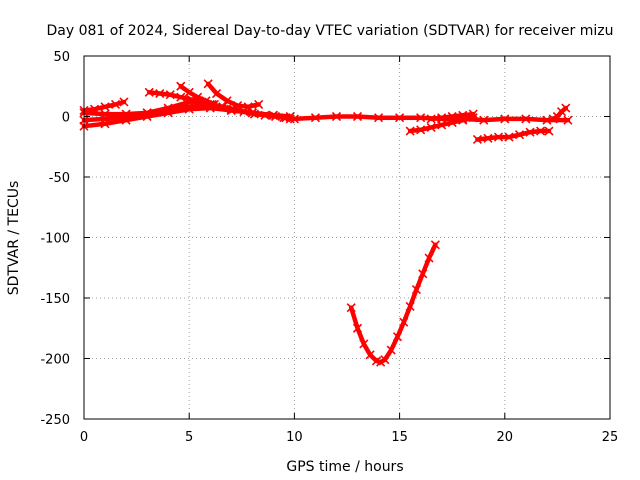  Describe the element at coordinates (55, 239) in the screenshot. I see `y-tick-label: -100` at that location.